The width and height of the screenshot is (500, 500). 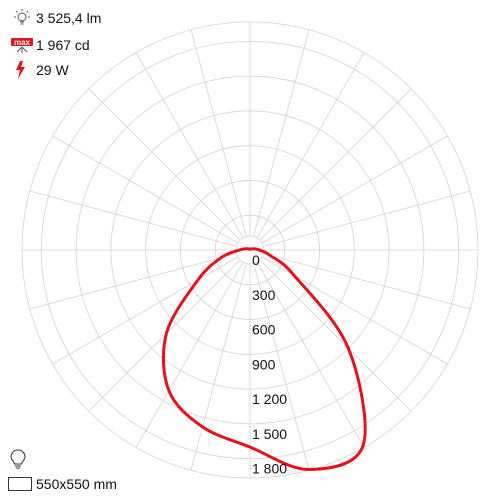 I want to click on bulb-row, so click(x=18, y=460).